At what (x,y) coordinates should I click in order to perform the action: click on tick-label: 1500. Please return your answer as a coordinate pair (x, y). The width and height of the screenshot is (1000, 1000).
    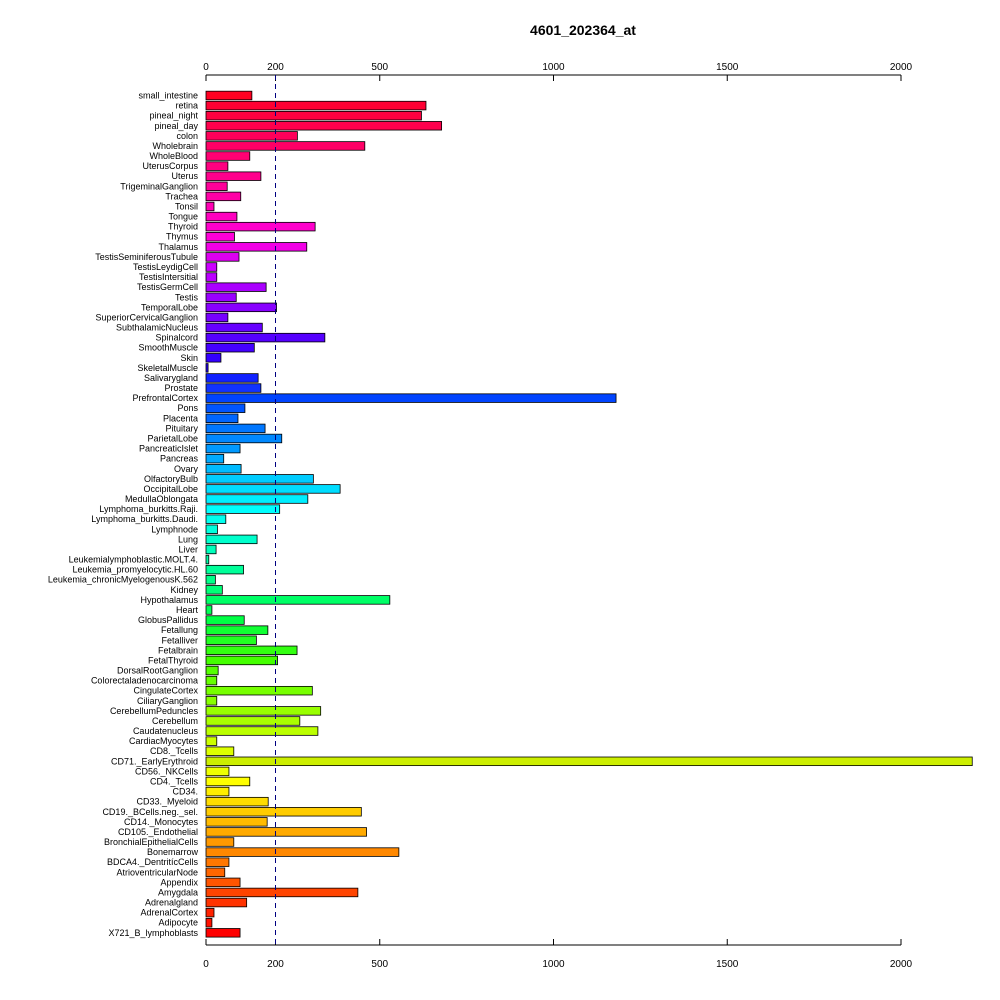
    Looking at the image, I should click on (727, 964).